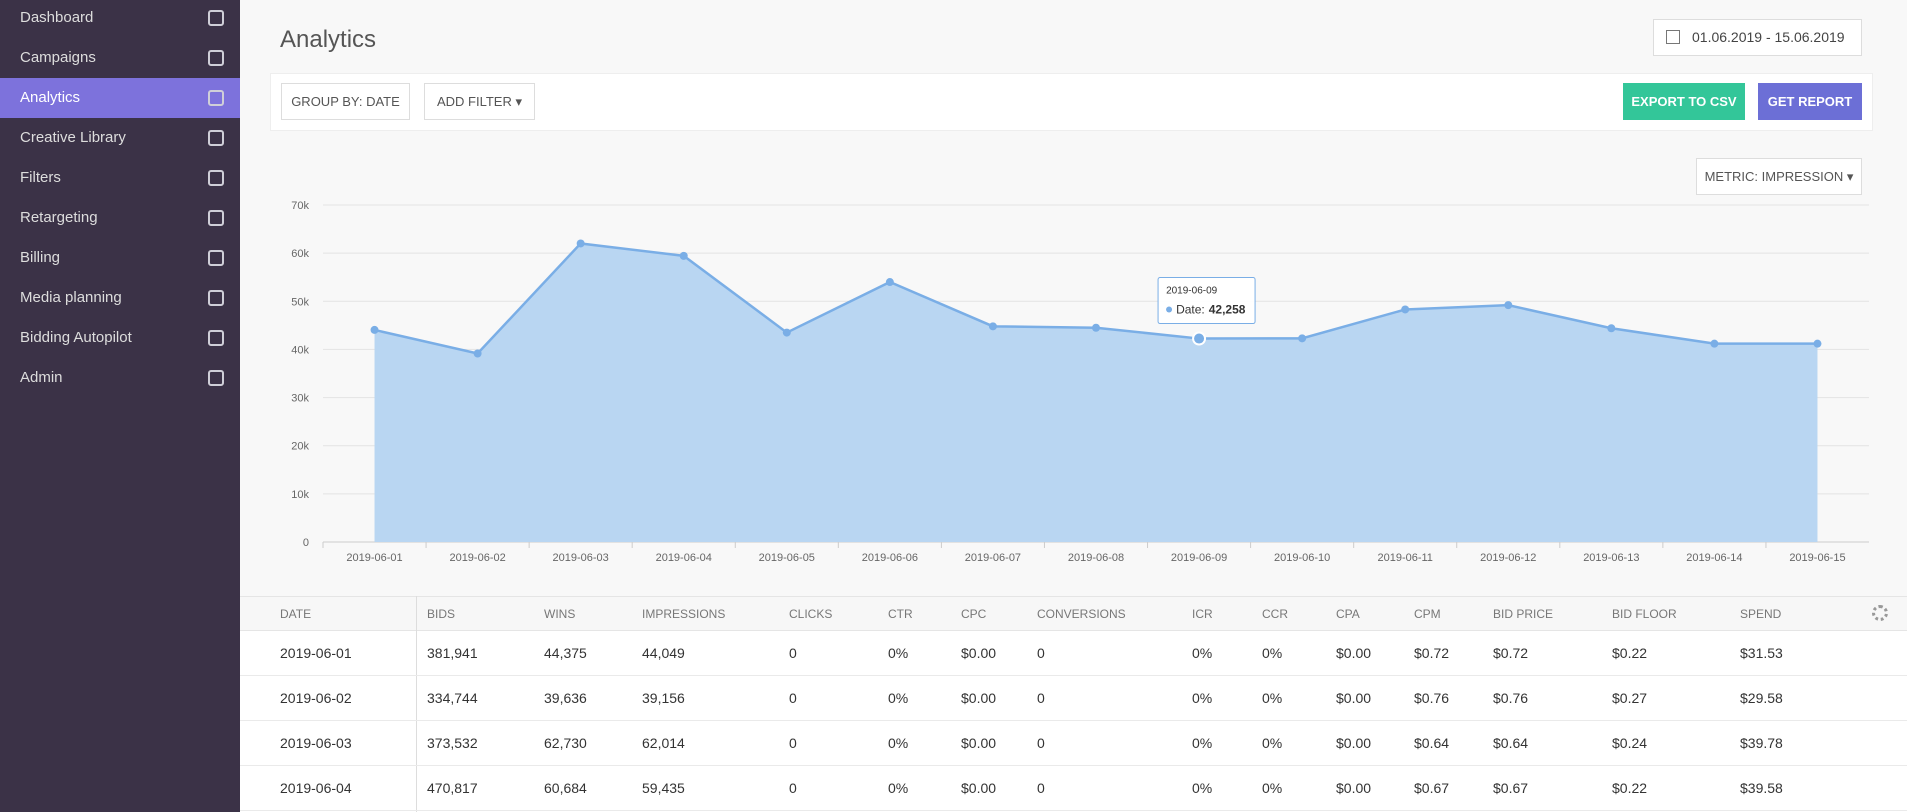 This screenshot has width=1907, height=812. What do you see at coordinates (581, 558) in the screenshot?
I see `x-tick-label: 2019-06-03` at bounding box center [581, 558].